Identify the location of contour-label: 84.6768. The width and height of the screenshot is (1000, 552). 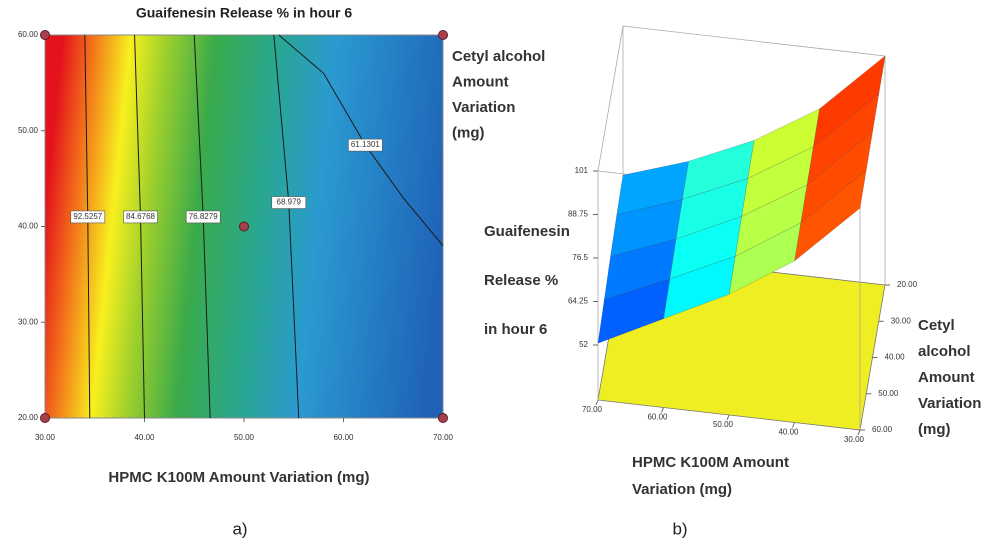
(140, 216).